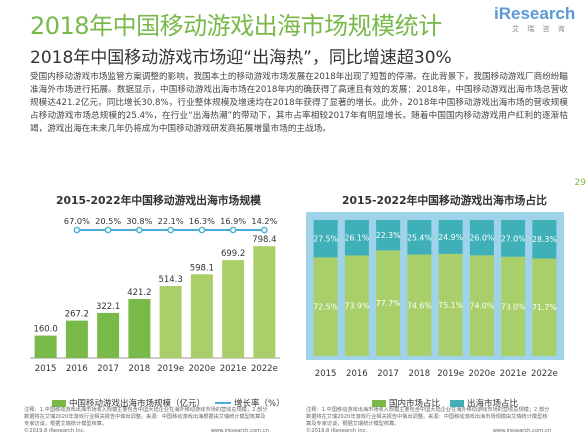 Image resolution: width=588 pixels, height=438 pixels. What do you see at coordinates (77, 369) in the screenshot?
I see `x-tick-2016: 2016` at bounding box center [77, 369].